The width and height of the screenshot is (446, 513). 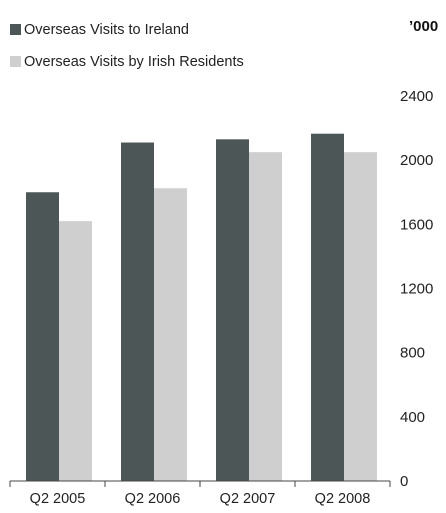 I want to click on y-tick-label: 0, so click(x=404, y=481).